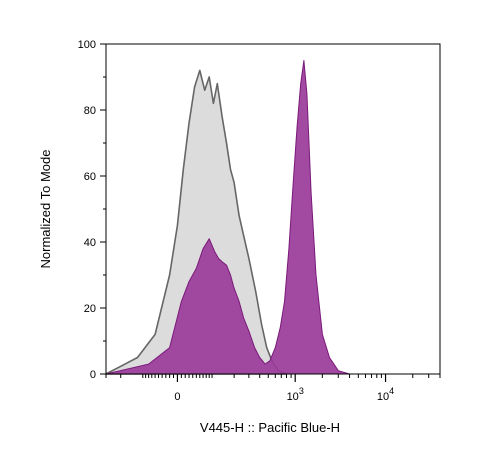 This screenshot has width=493, height=458. Describe the element at coordinates (90, 111) in the screenshot. I see `y-tick-label: 80` at that location.